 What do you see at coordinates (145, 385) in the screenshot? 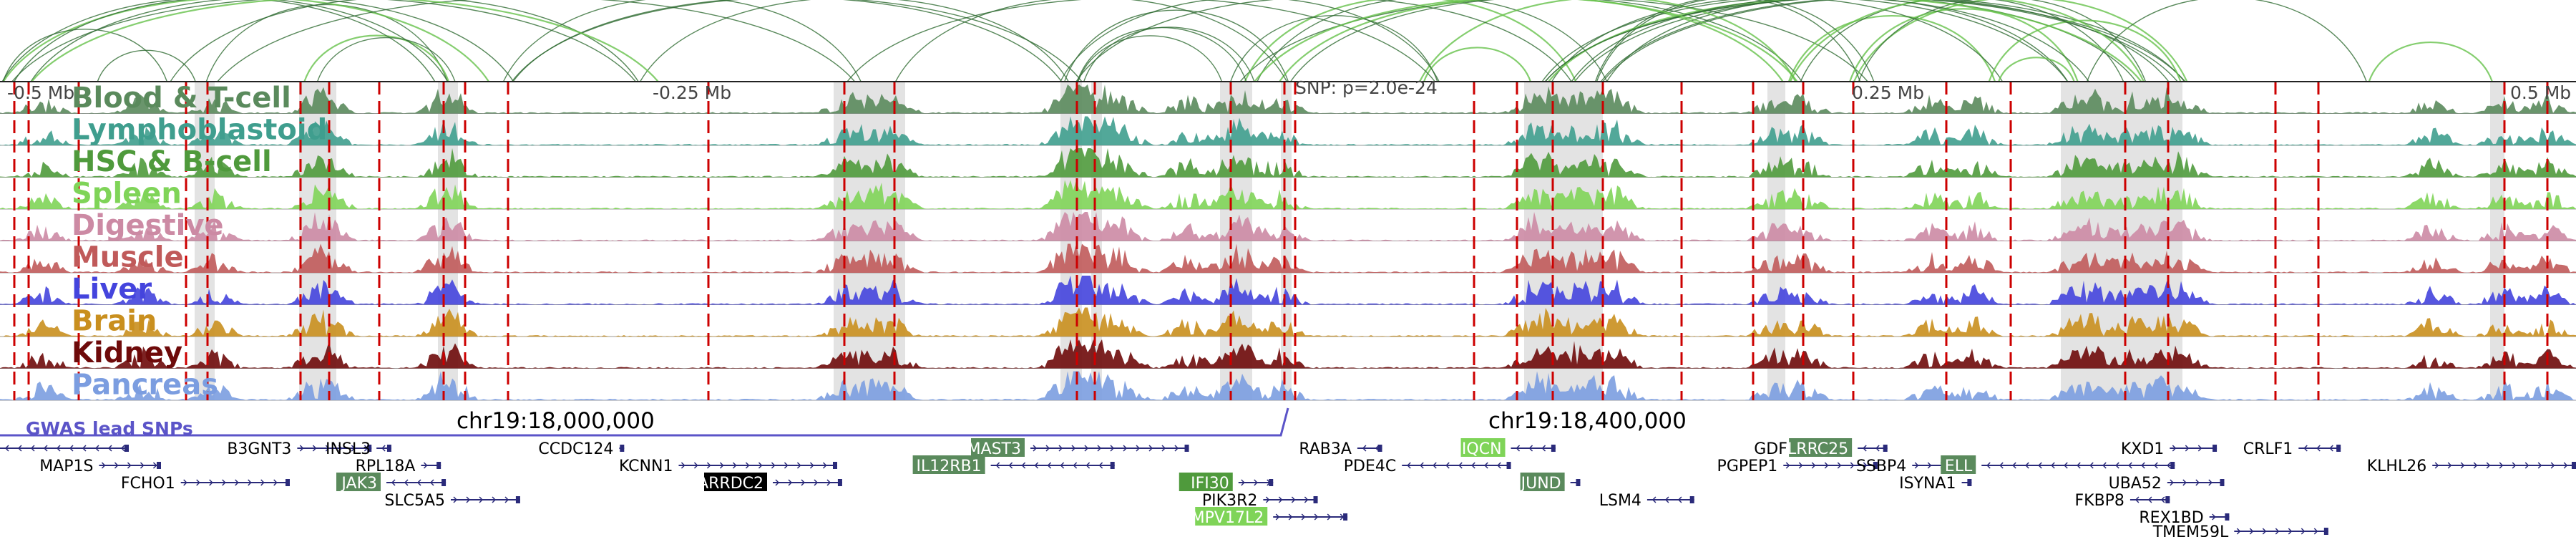
I see `track-label: Pancreas` at bounding box center [145, 385].